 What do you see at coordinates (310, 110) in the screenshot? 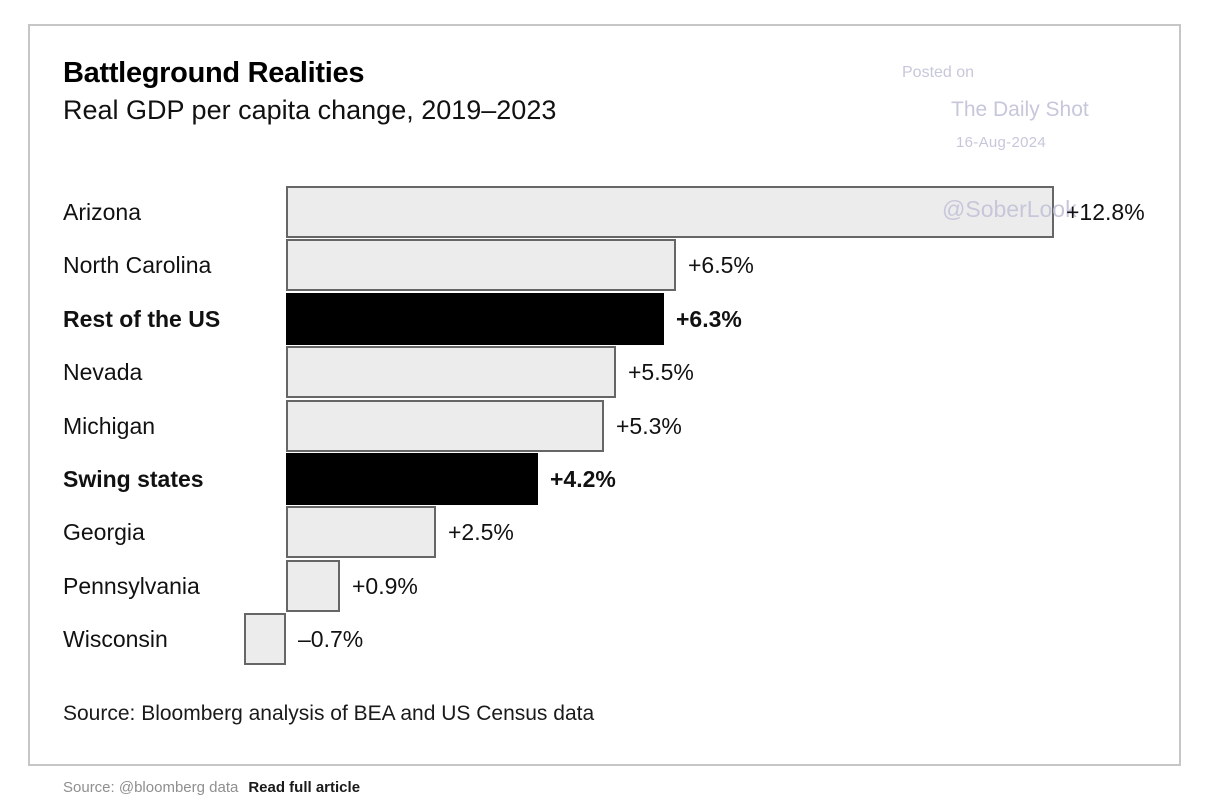
I see `chart-subtitle: Real GDP per capita change, 2019–2023` at bounding box center [310, 110].